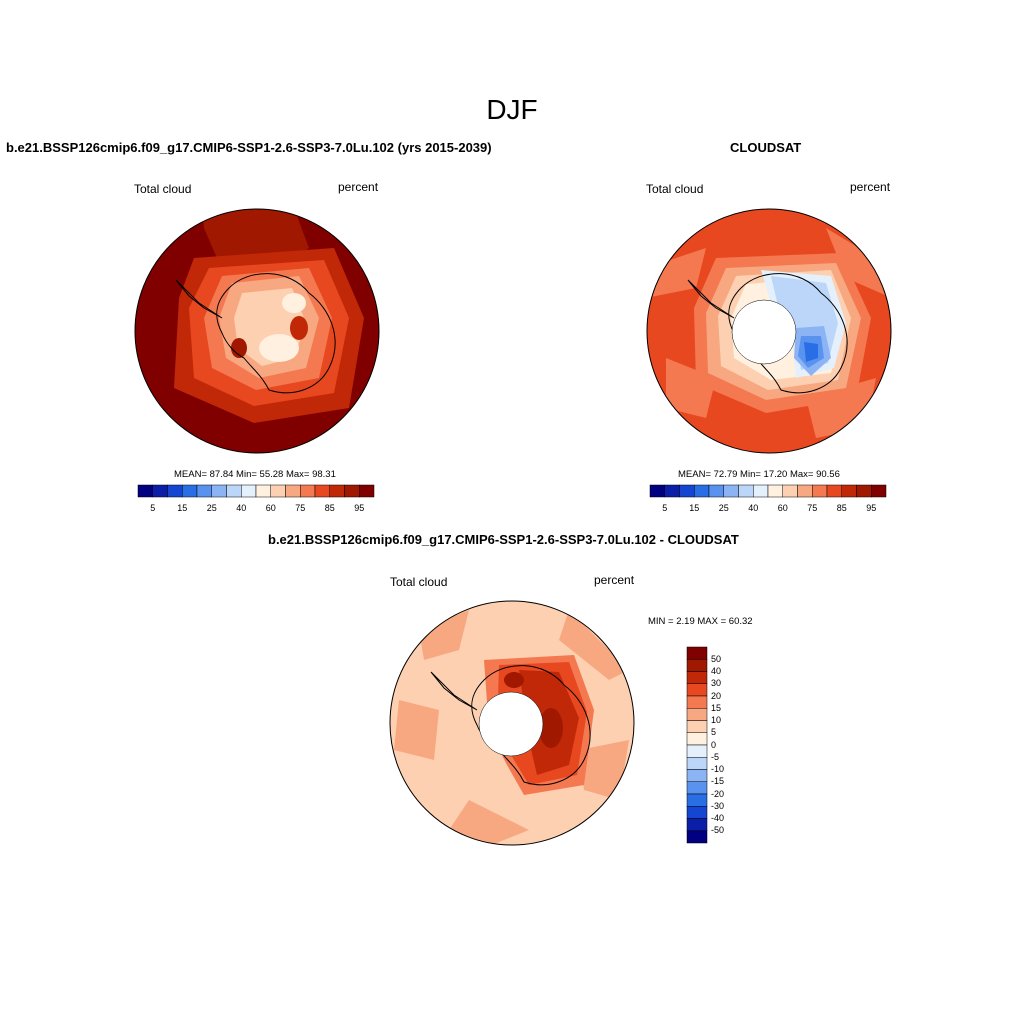  What do you see at coordinates (419, 582) in the screenshot?
I see `panel3-variable-label: Total cloud` at bounding box center [419, 582].